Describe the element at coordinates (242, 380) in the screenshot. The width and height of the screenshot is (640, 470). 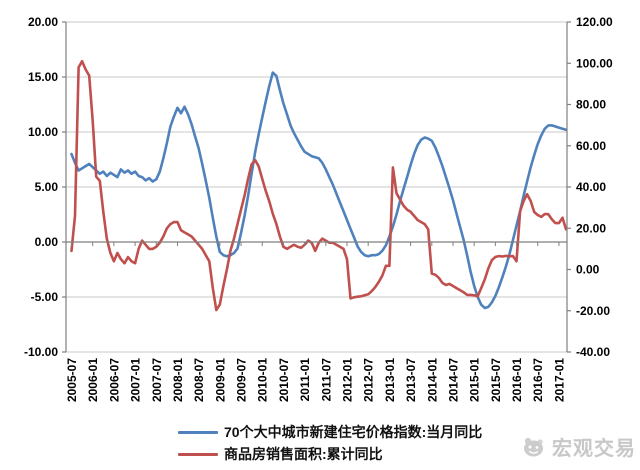
I see `x-axis-tick-label: 2009-07` at that location.